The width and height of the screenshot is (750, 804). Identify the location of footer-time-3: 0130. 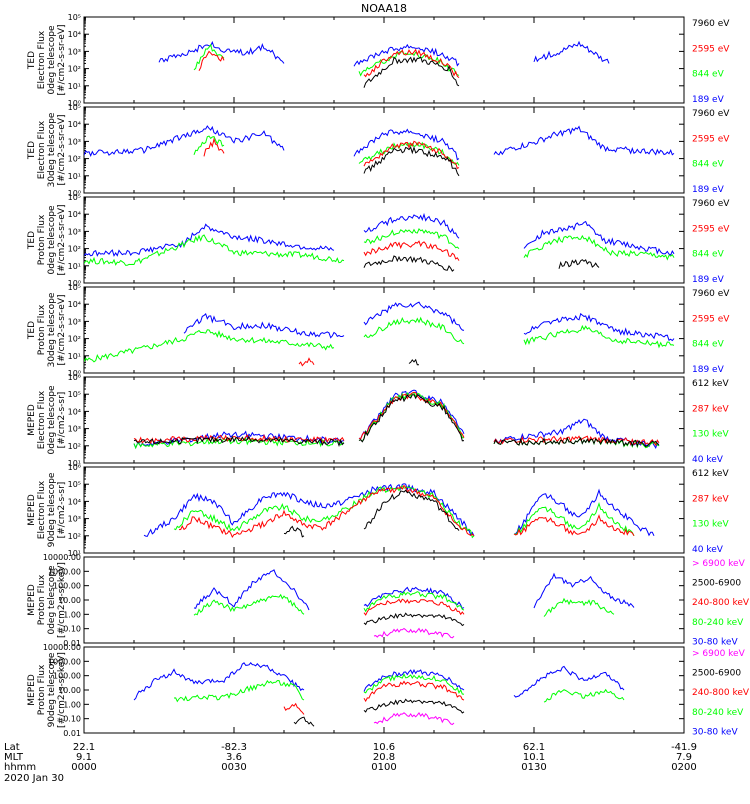
(533, 767).